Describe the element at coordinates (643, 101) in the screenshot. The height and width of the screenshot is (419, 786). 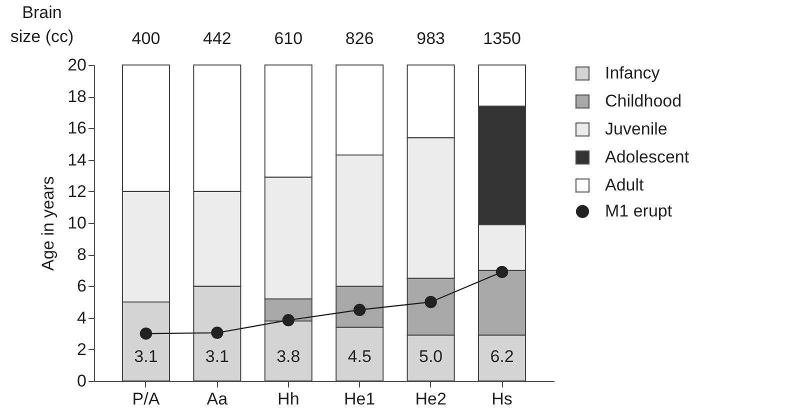
I see `legend-label: Childhood` at that location.